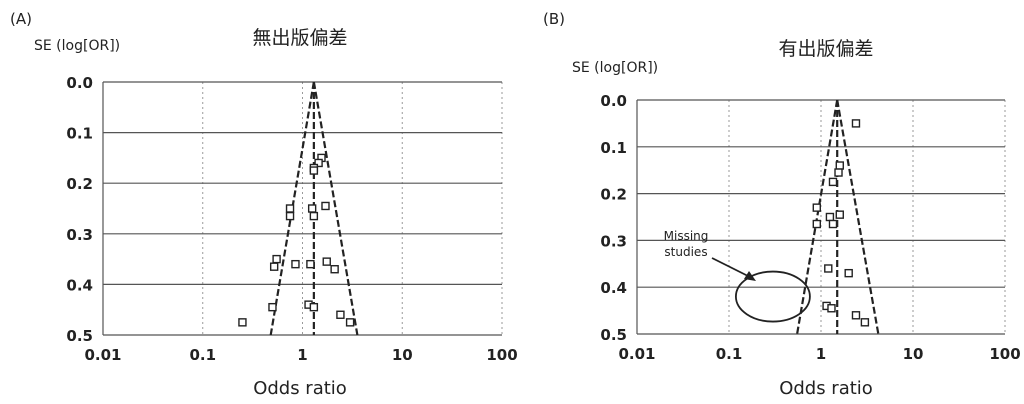 The height and width of the screenshot is (404, 1024). I want to click on y-tick-label-a-5: 0.5, so click(79, 336).